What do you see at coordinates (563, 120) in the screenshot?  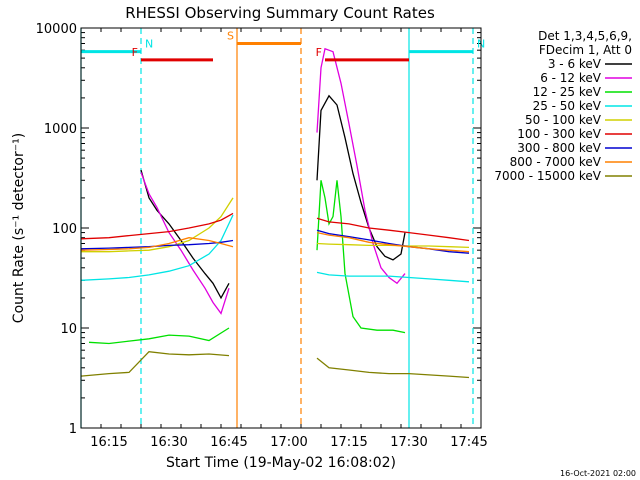 I see `legend-label: 50 - 100 keV` at bounding box center [563, 120].